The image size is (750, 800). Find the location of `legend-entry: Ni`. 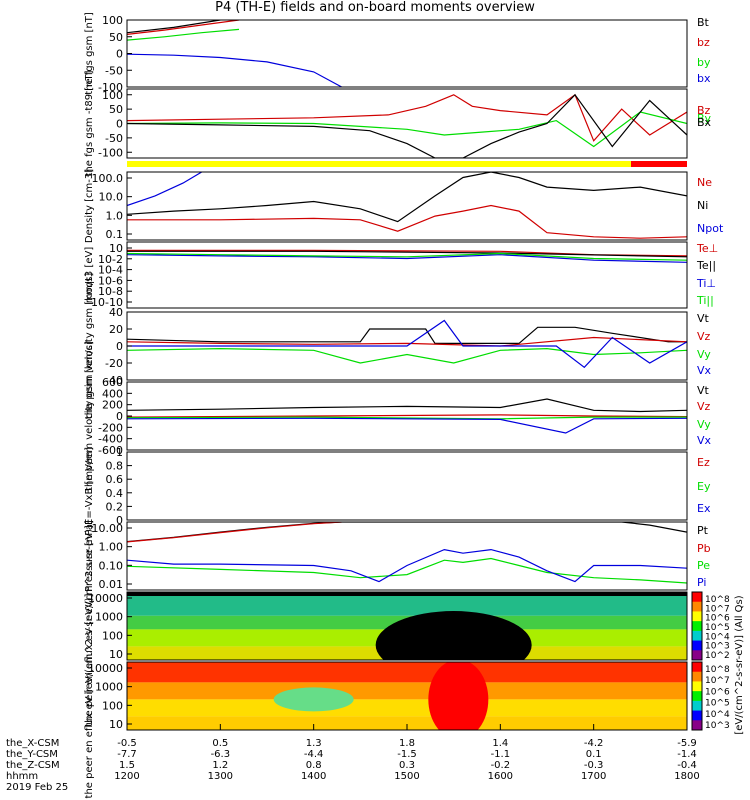

legend-entry: Ni is located at coordinates (702, 205).